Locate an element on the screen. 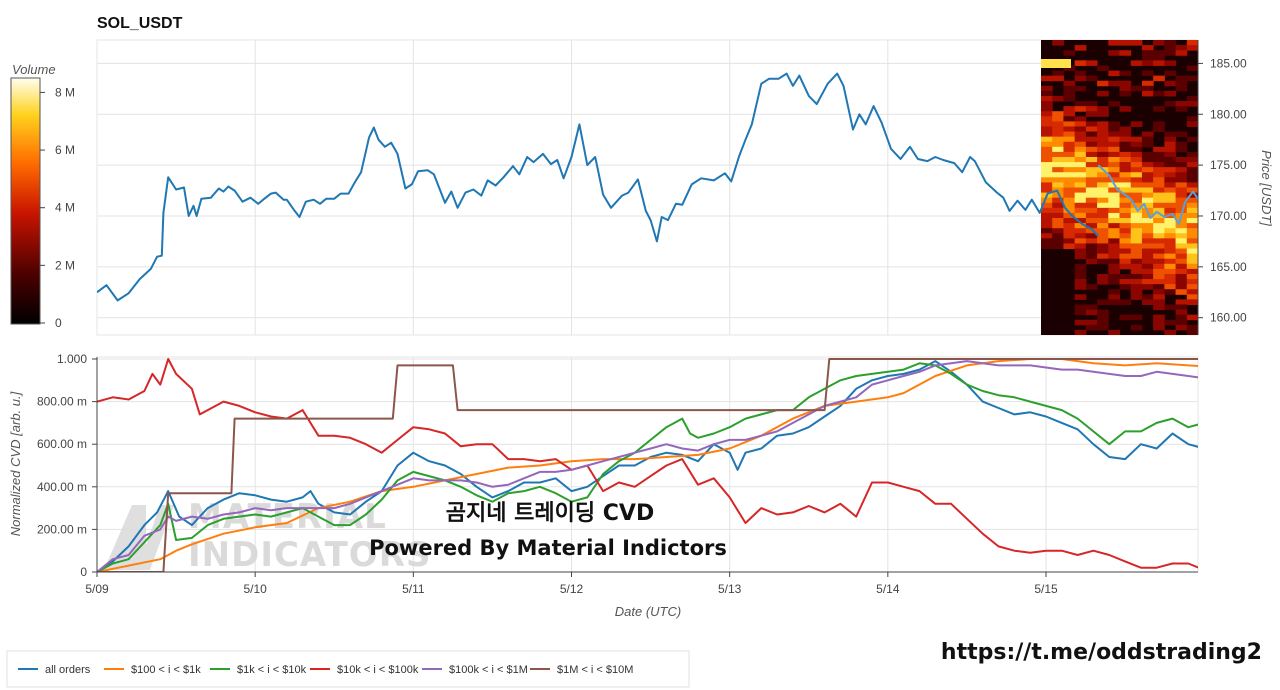 This screenshot has height=690, width=1280. telegram-link: https://t.me/oddstrading2 is located at coordinates (1101, 652).